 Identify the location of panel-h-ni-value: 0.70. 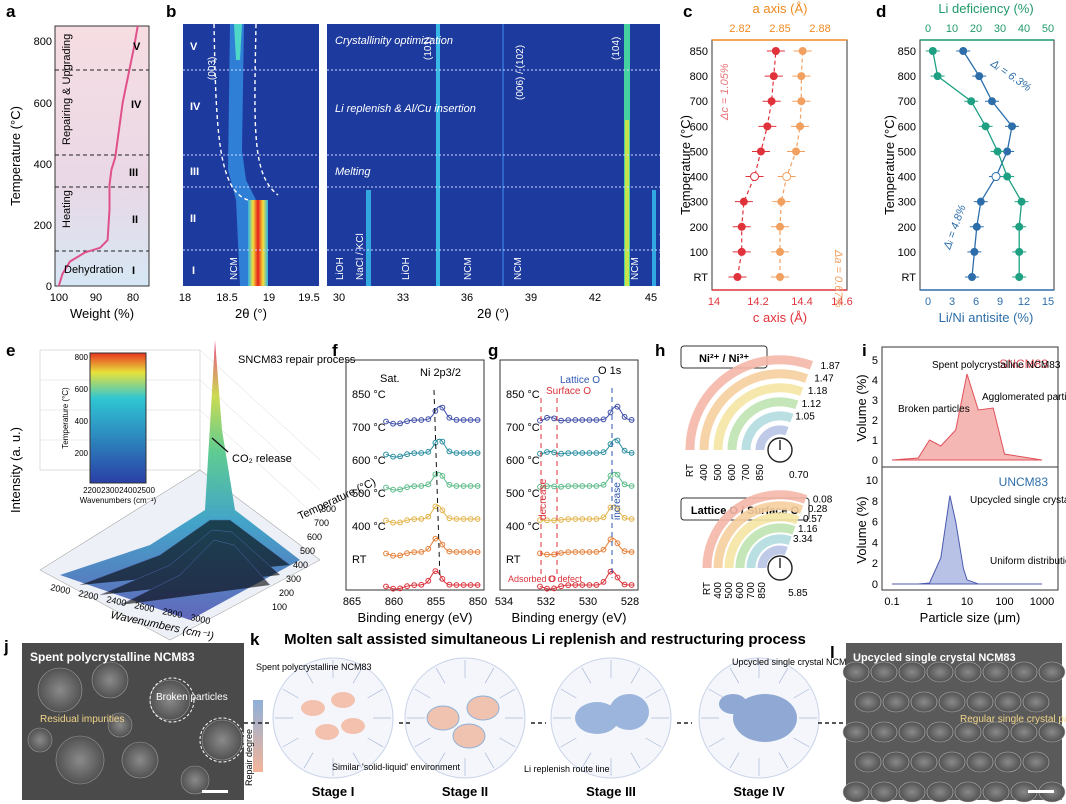
(799, 475).